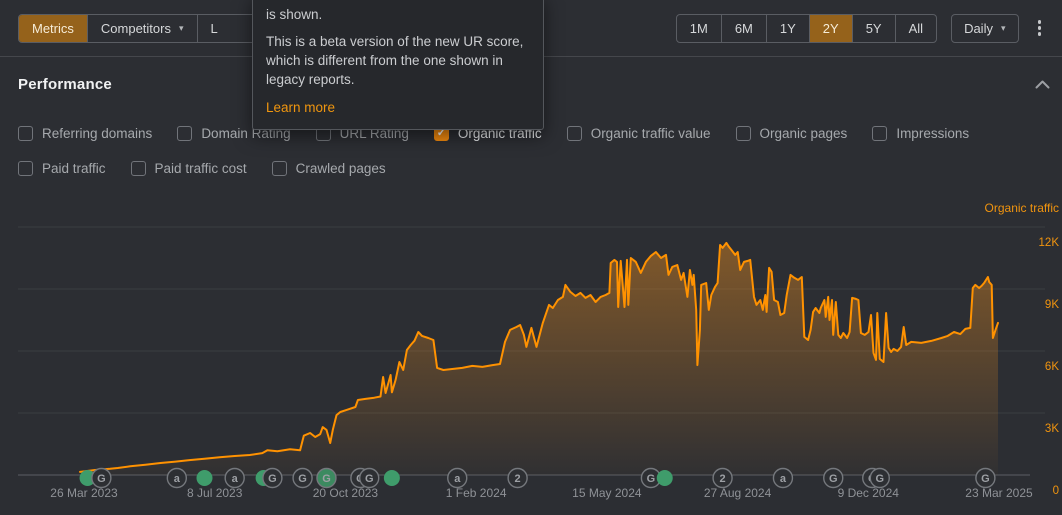 This screenshot has width=1062, height=515. I want to click on metric-checkbox-label: Organic pages, so click(803, 133).